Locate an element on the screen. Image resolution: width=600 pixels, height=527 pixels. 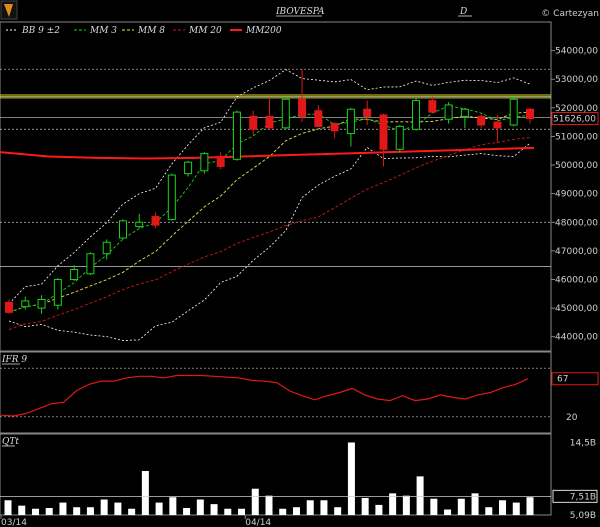
symbol-label: IBOVESPA is located at coordinates (300, 12).